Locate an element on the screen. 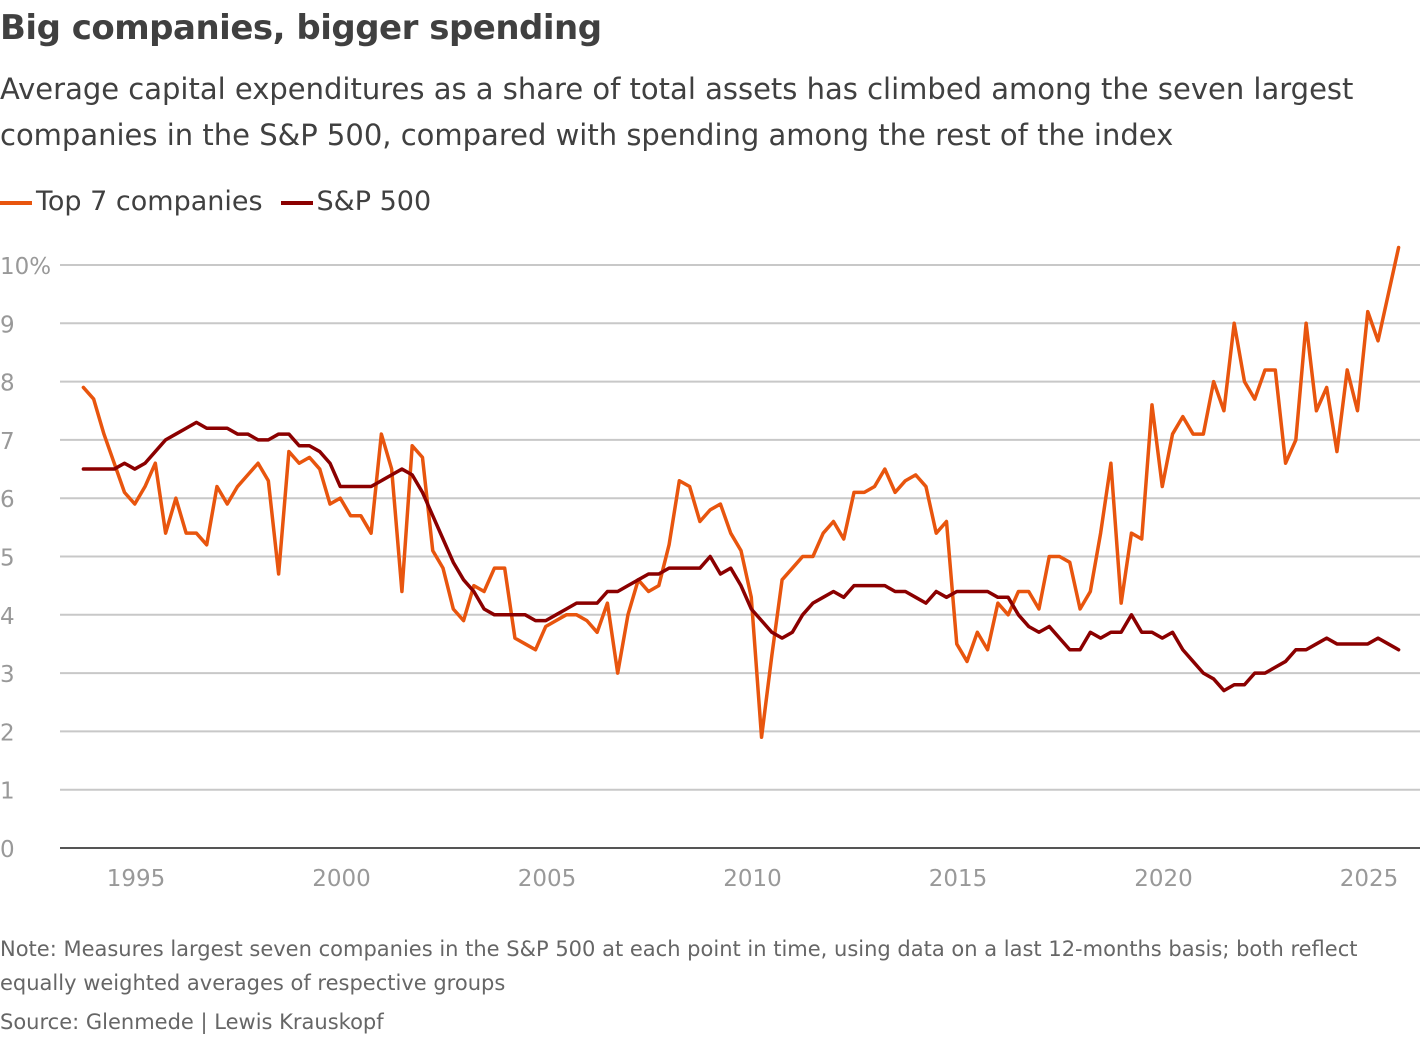  legend-item-sp500: S&P 500 is located at coordinates (356, 201).